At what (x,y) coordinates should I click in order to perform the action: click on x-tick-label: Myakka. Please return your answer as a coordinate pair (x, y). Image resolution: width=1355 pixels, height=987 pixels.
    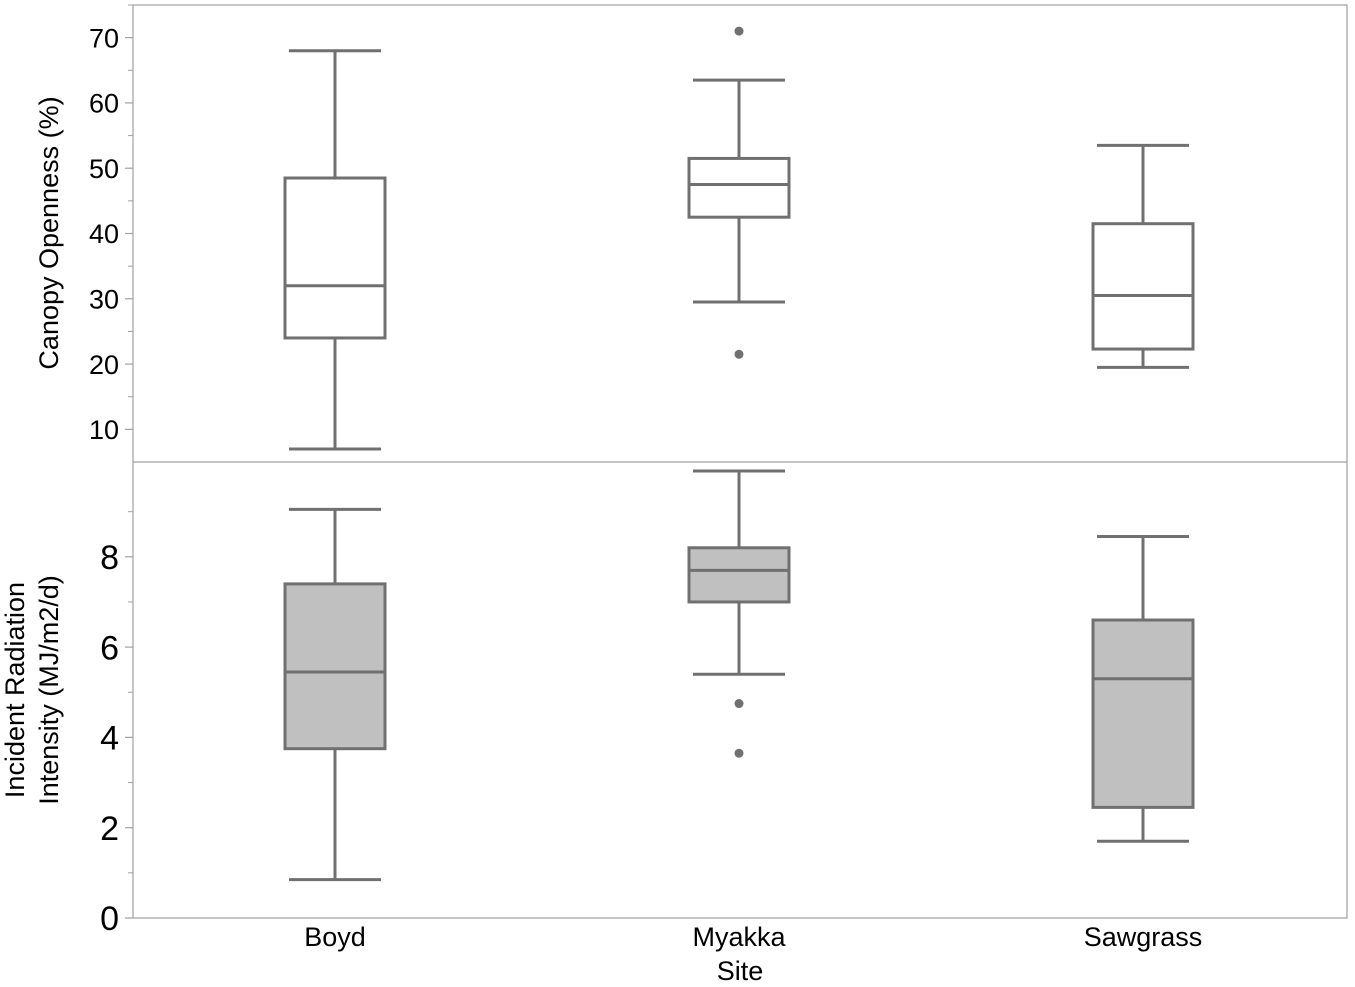
    Looking at the image, I should click on (739, 937).